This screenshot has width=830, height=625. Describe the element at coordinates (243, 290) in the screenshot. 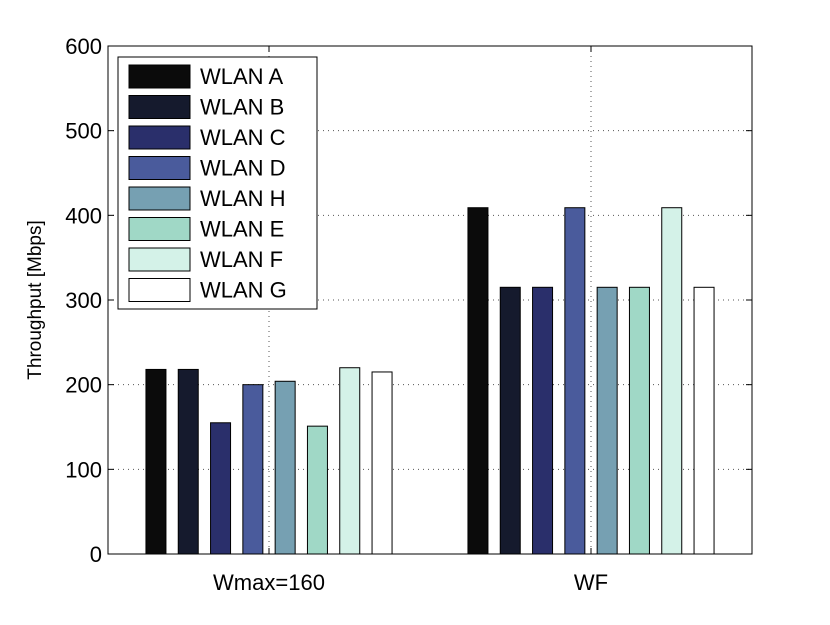

I see `legend-label: WLAN G` at that location.